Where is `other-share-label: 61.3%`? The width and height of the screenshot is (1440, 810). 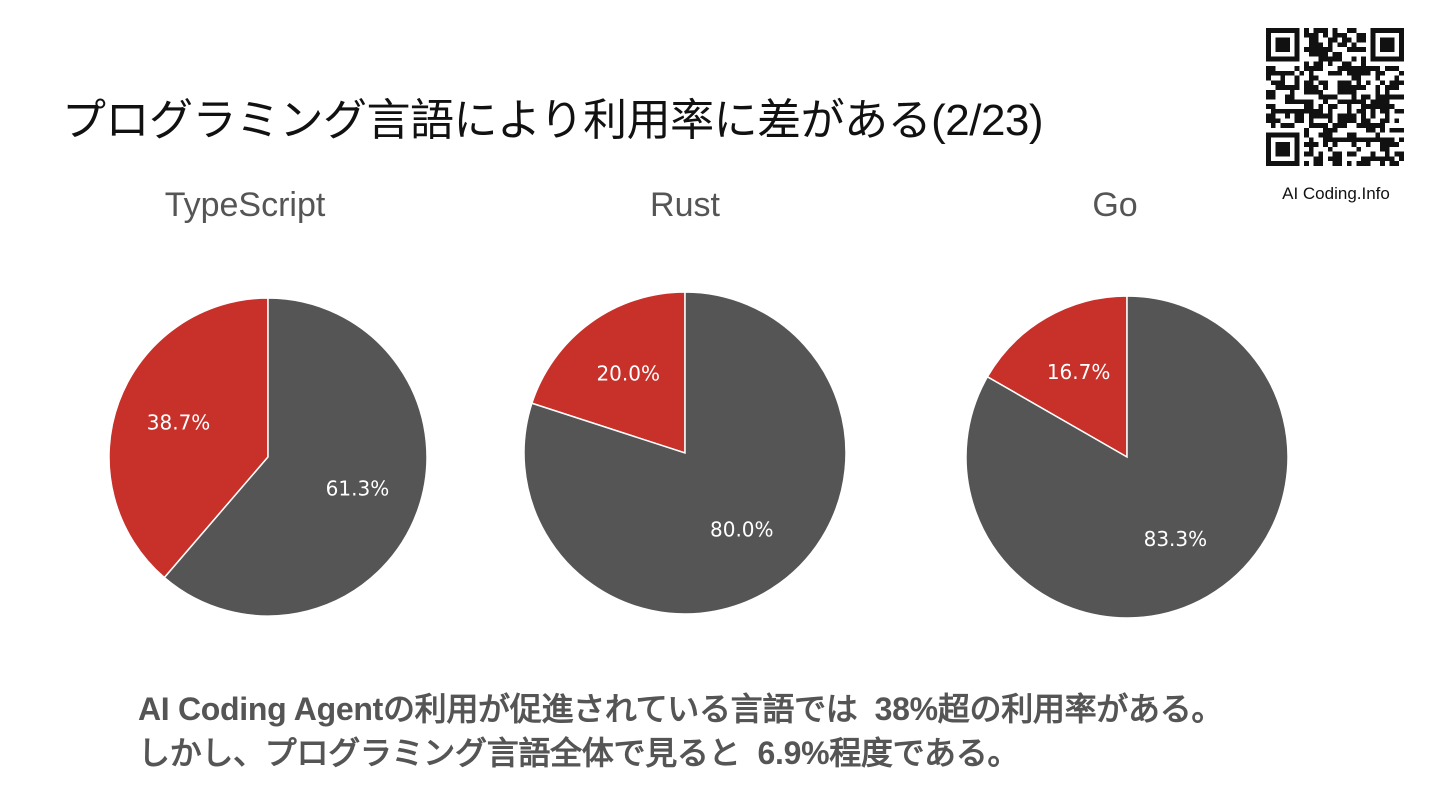 other-share-label: 61.3% is located at coordinates (358, 489).